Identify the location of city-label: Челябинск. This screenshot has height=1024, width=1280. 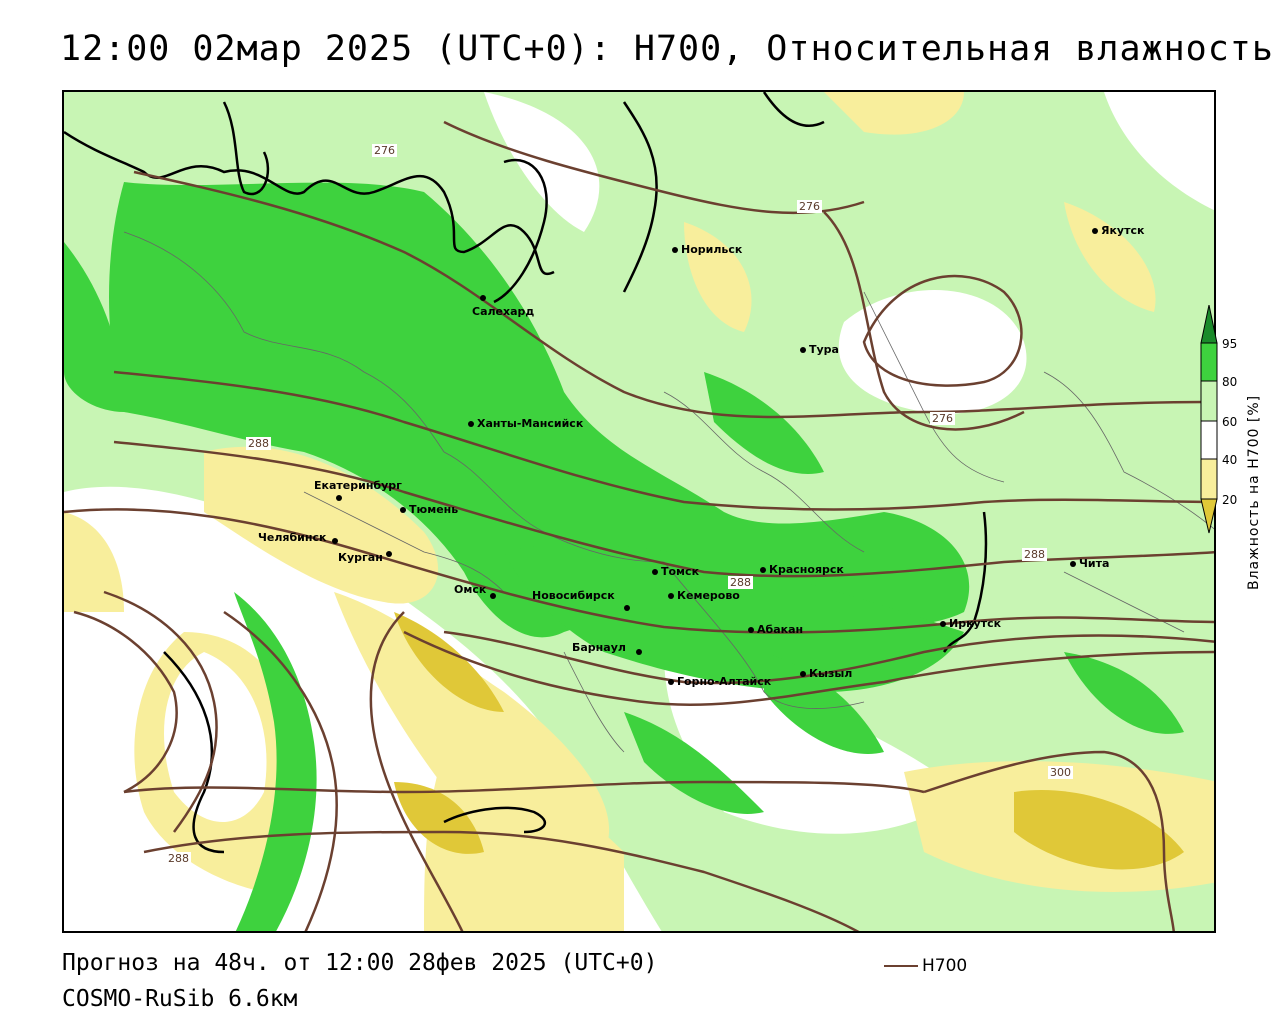
(292, 537).